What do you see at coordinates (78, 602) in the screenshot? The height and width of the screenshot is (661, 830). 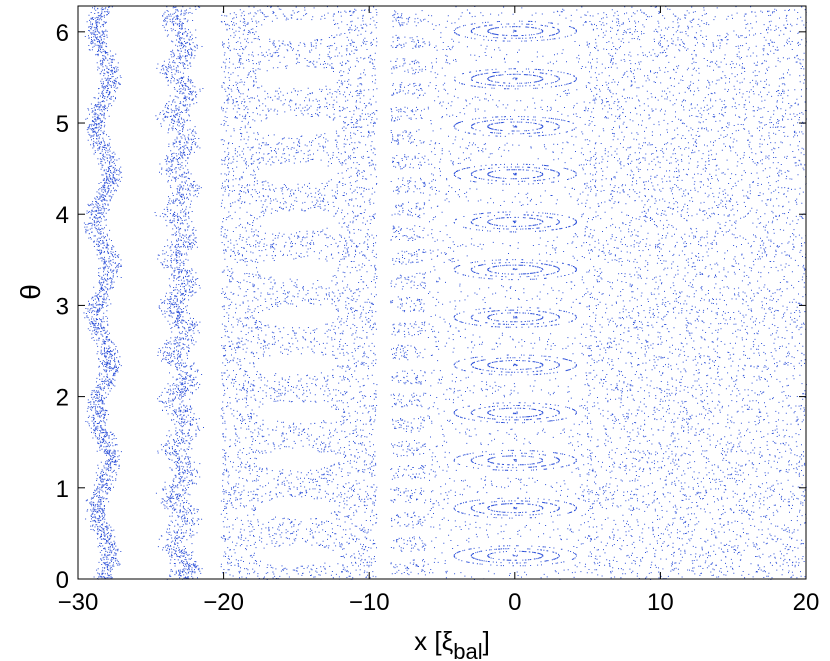 I see `x-tick-label: −30` at bounding box center [78, 602].